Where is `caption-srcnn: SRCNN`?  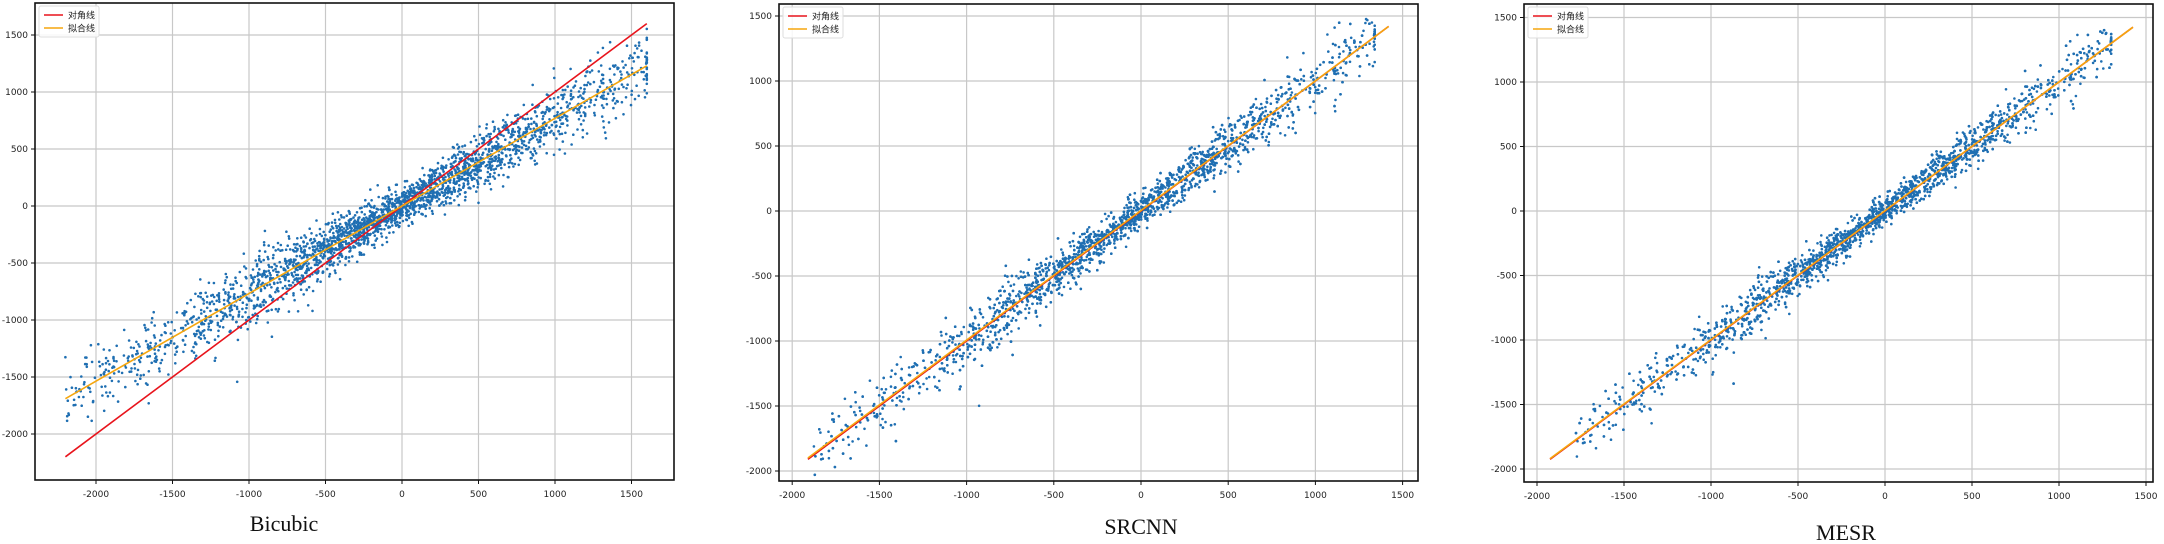
caption-srcnn: SRCNN is located at coordinates (1140, 526).